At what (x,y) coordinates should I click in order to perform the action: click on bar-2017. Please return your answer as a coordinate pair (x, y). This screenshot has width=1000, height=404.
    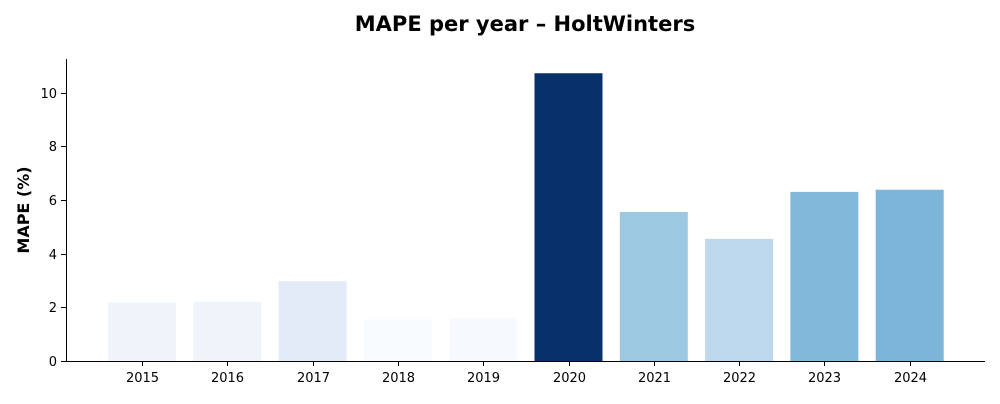
    Looking at the image, I should click on (312, 321).